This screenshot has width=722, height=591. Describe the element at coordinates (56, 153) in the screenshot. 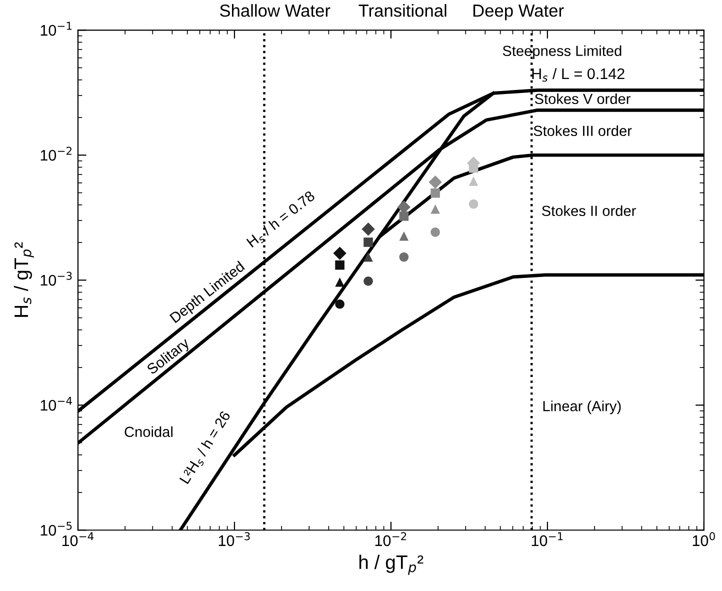

I see `y-tick-label: 10$^{−2}$` at that location.